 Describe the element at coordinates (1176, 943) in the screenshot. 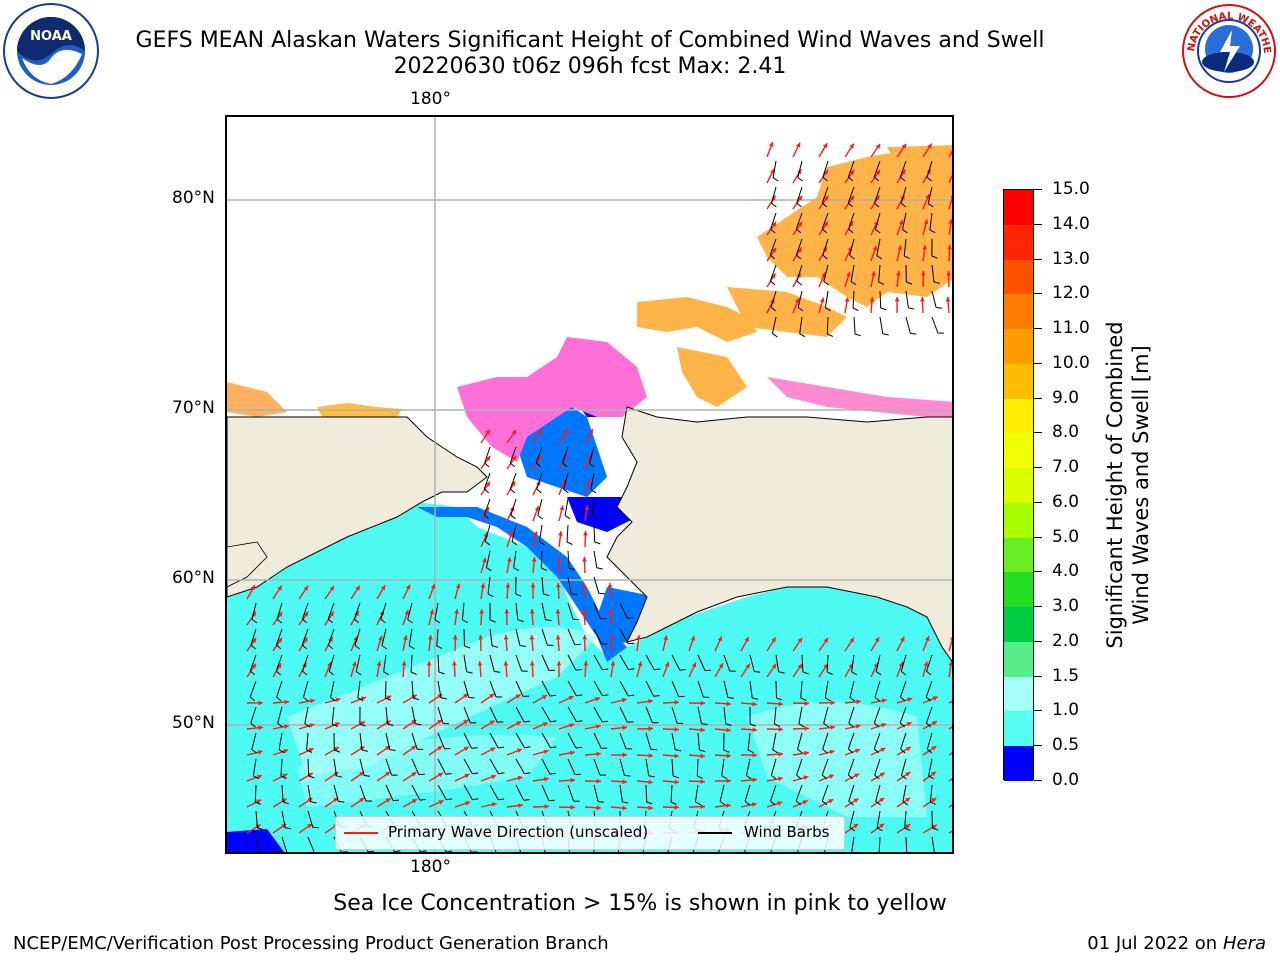

I see `footer-date: 01 Jul 2022 on Hera` at that location.